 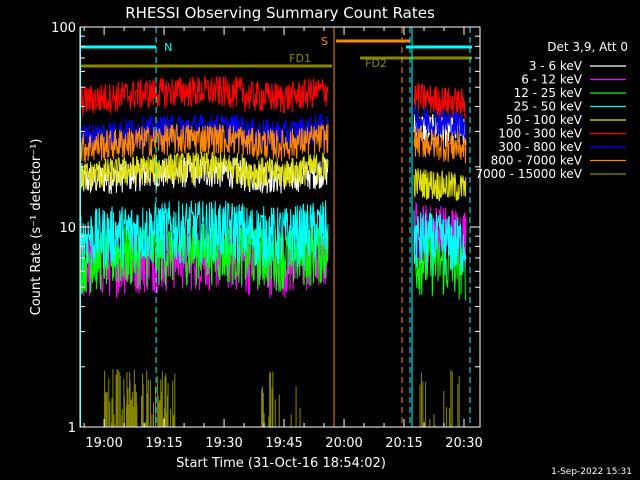 I want to click on flag-n: N, so click(x=276, y=47).